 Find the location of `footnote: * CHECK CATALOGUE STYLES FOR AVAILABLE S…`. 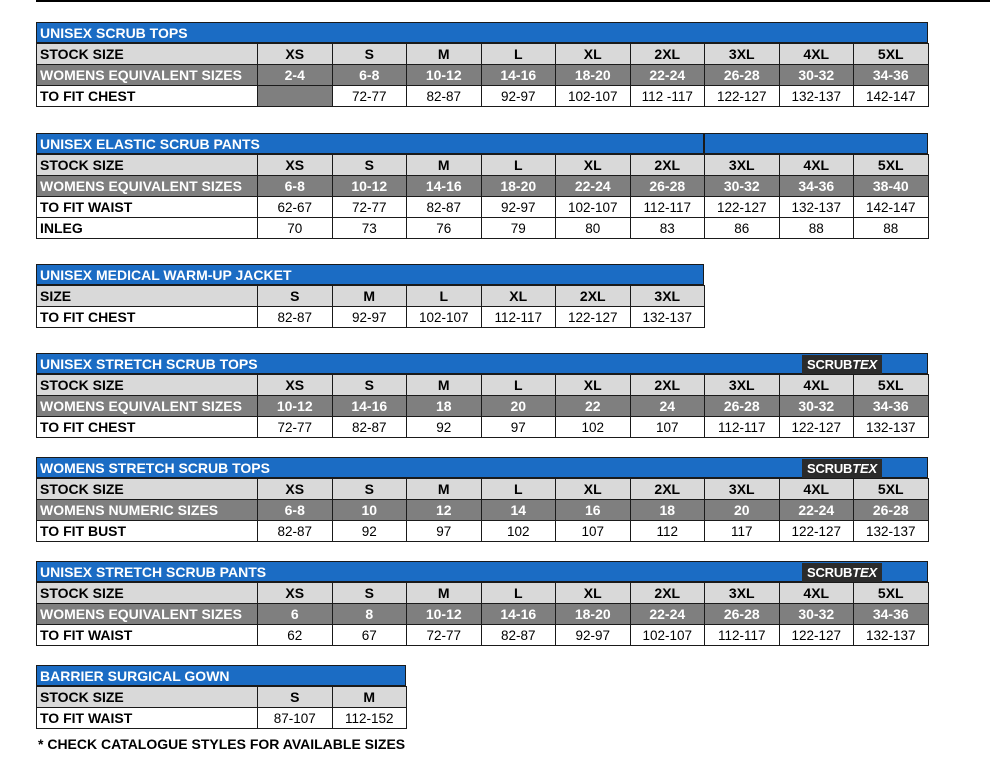

footnote: * CHECK CATALOGUE STYLES FOR AVAILABLE S… is located at coordinates (222, 744).